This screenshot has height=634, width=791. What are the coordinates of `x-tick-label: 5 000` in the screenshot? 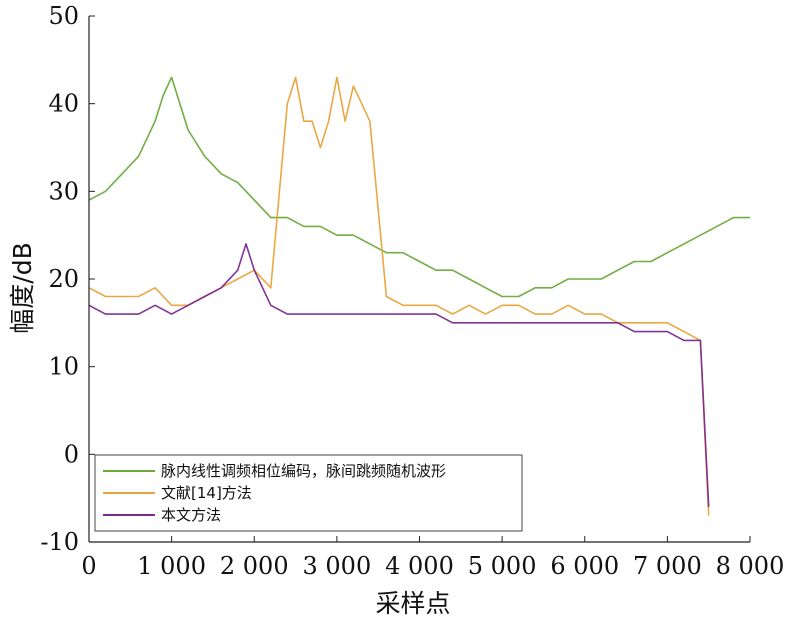 It's located at (502, 566).